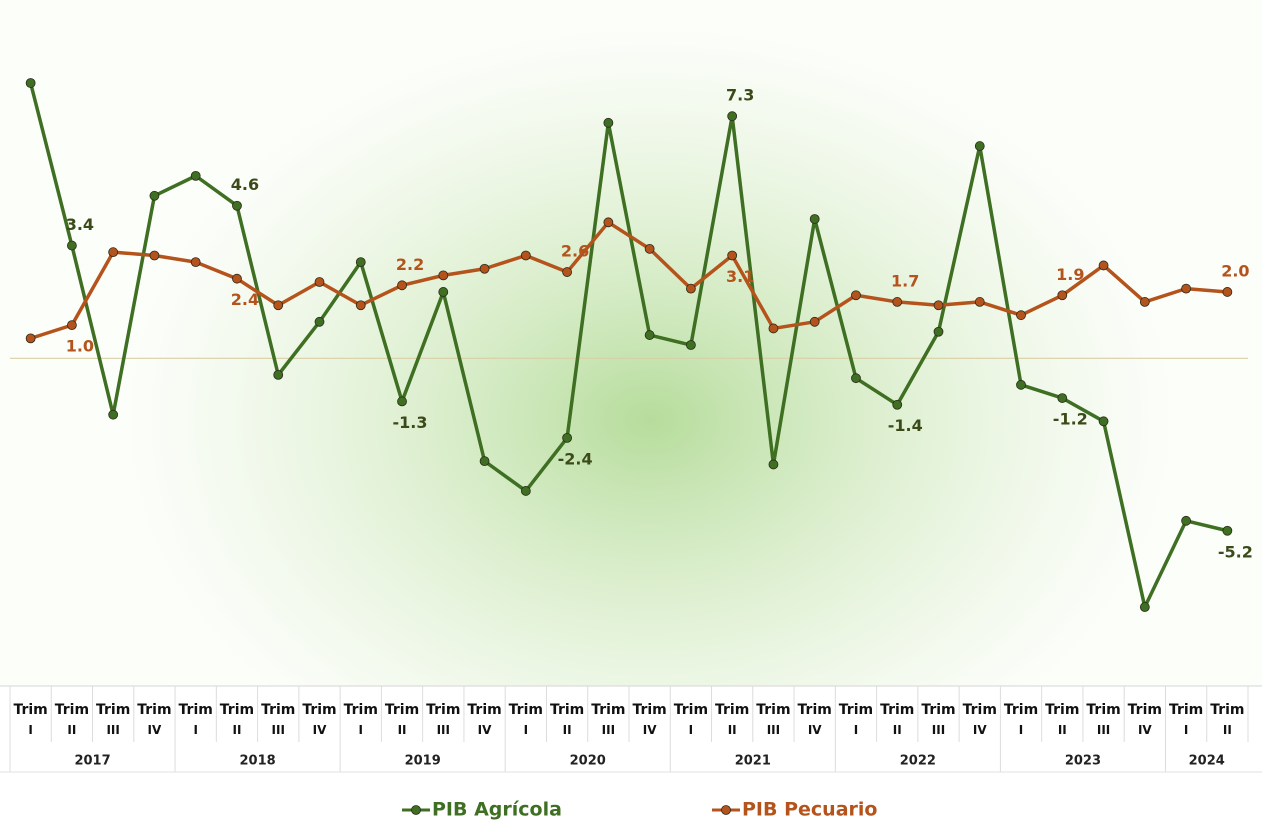 The image size is (1262, 826). I want to click on data-label: 2.4, so click(245, 299).